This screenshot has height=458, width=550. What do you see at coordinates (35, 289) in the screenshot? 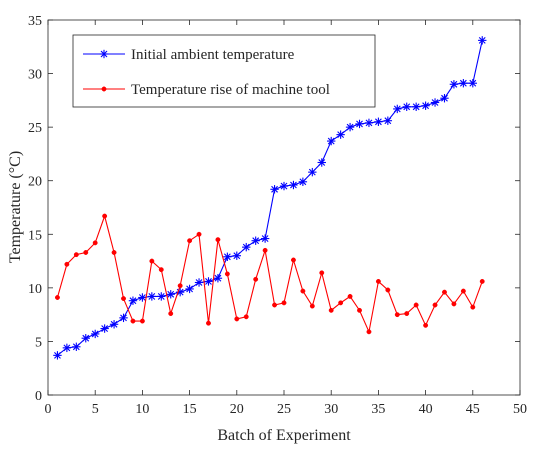
I see `y-tick-label: 10` at bounding box center [35, 289].